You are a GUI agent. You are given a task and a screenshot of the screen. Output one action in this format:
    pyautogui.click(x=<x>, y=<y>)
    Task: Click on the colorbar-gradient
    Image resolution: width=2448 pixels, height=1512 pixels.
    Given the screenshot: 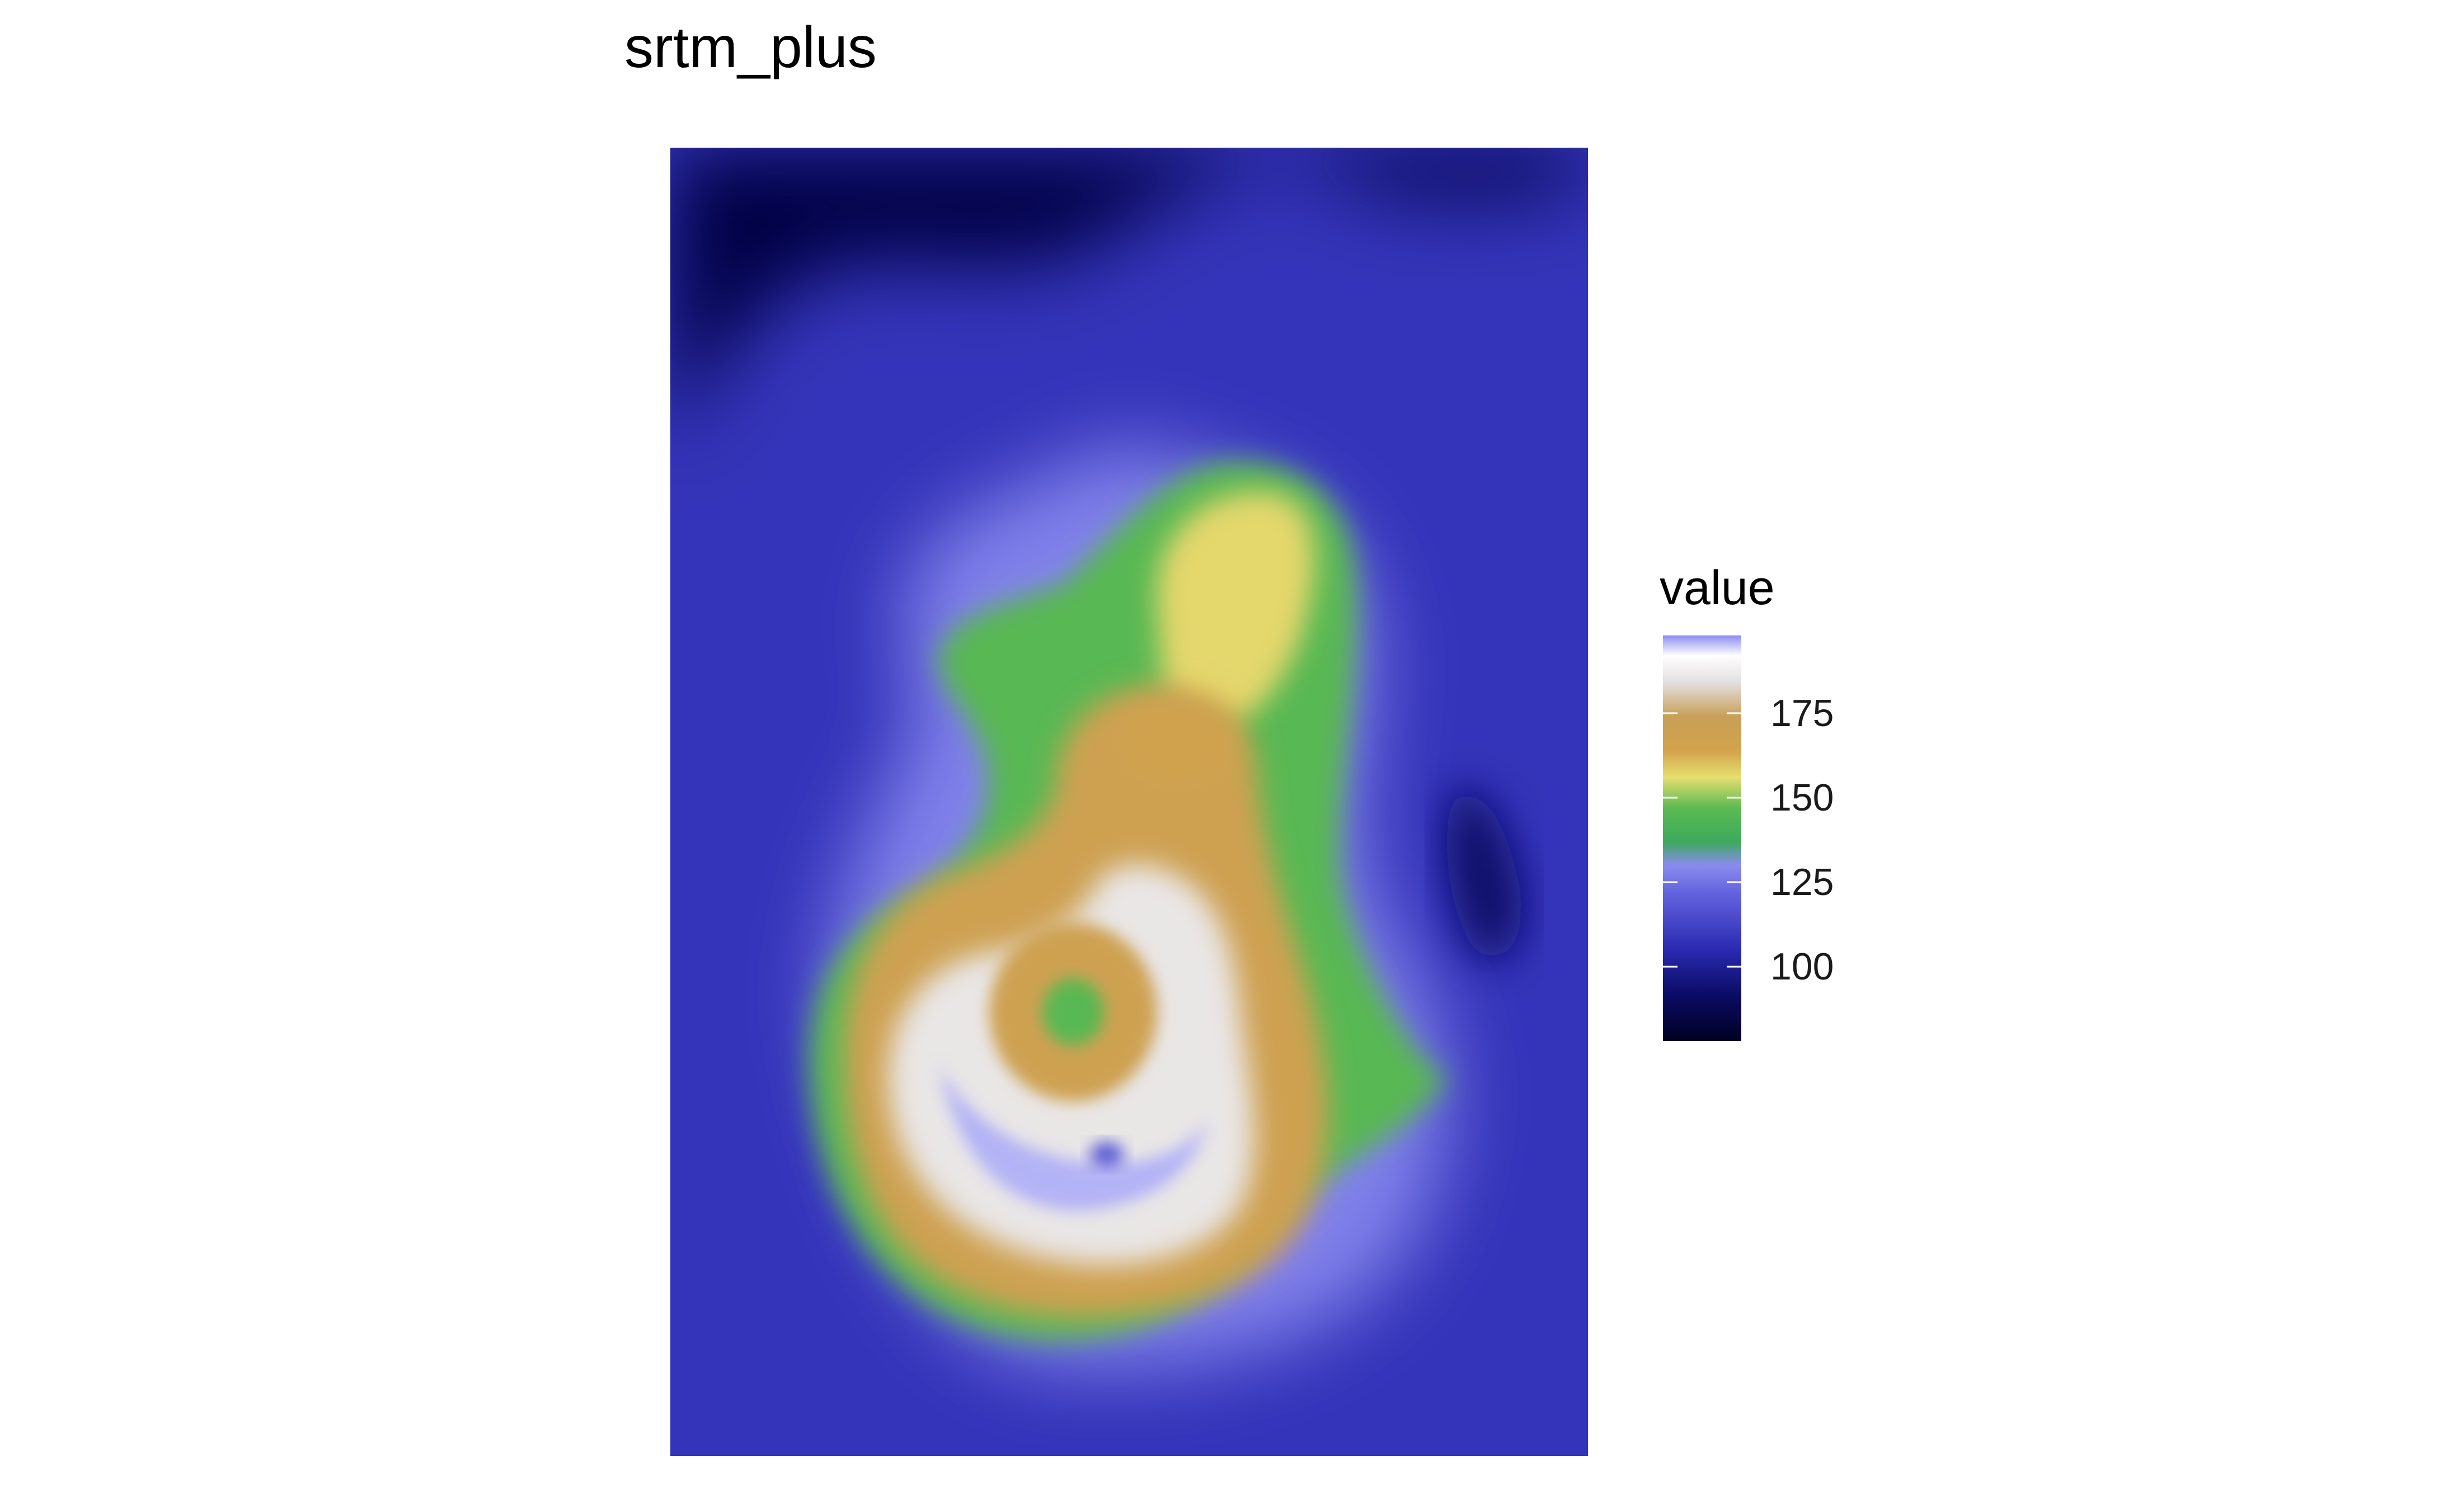 What is the action you would take?
    pyautogui.click(x=1702, y=838)
    